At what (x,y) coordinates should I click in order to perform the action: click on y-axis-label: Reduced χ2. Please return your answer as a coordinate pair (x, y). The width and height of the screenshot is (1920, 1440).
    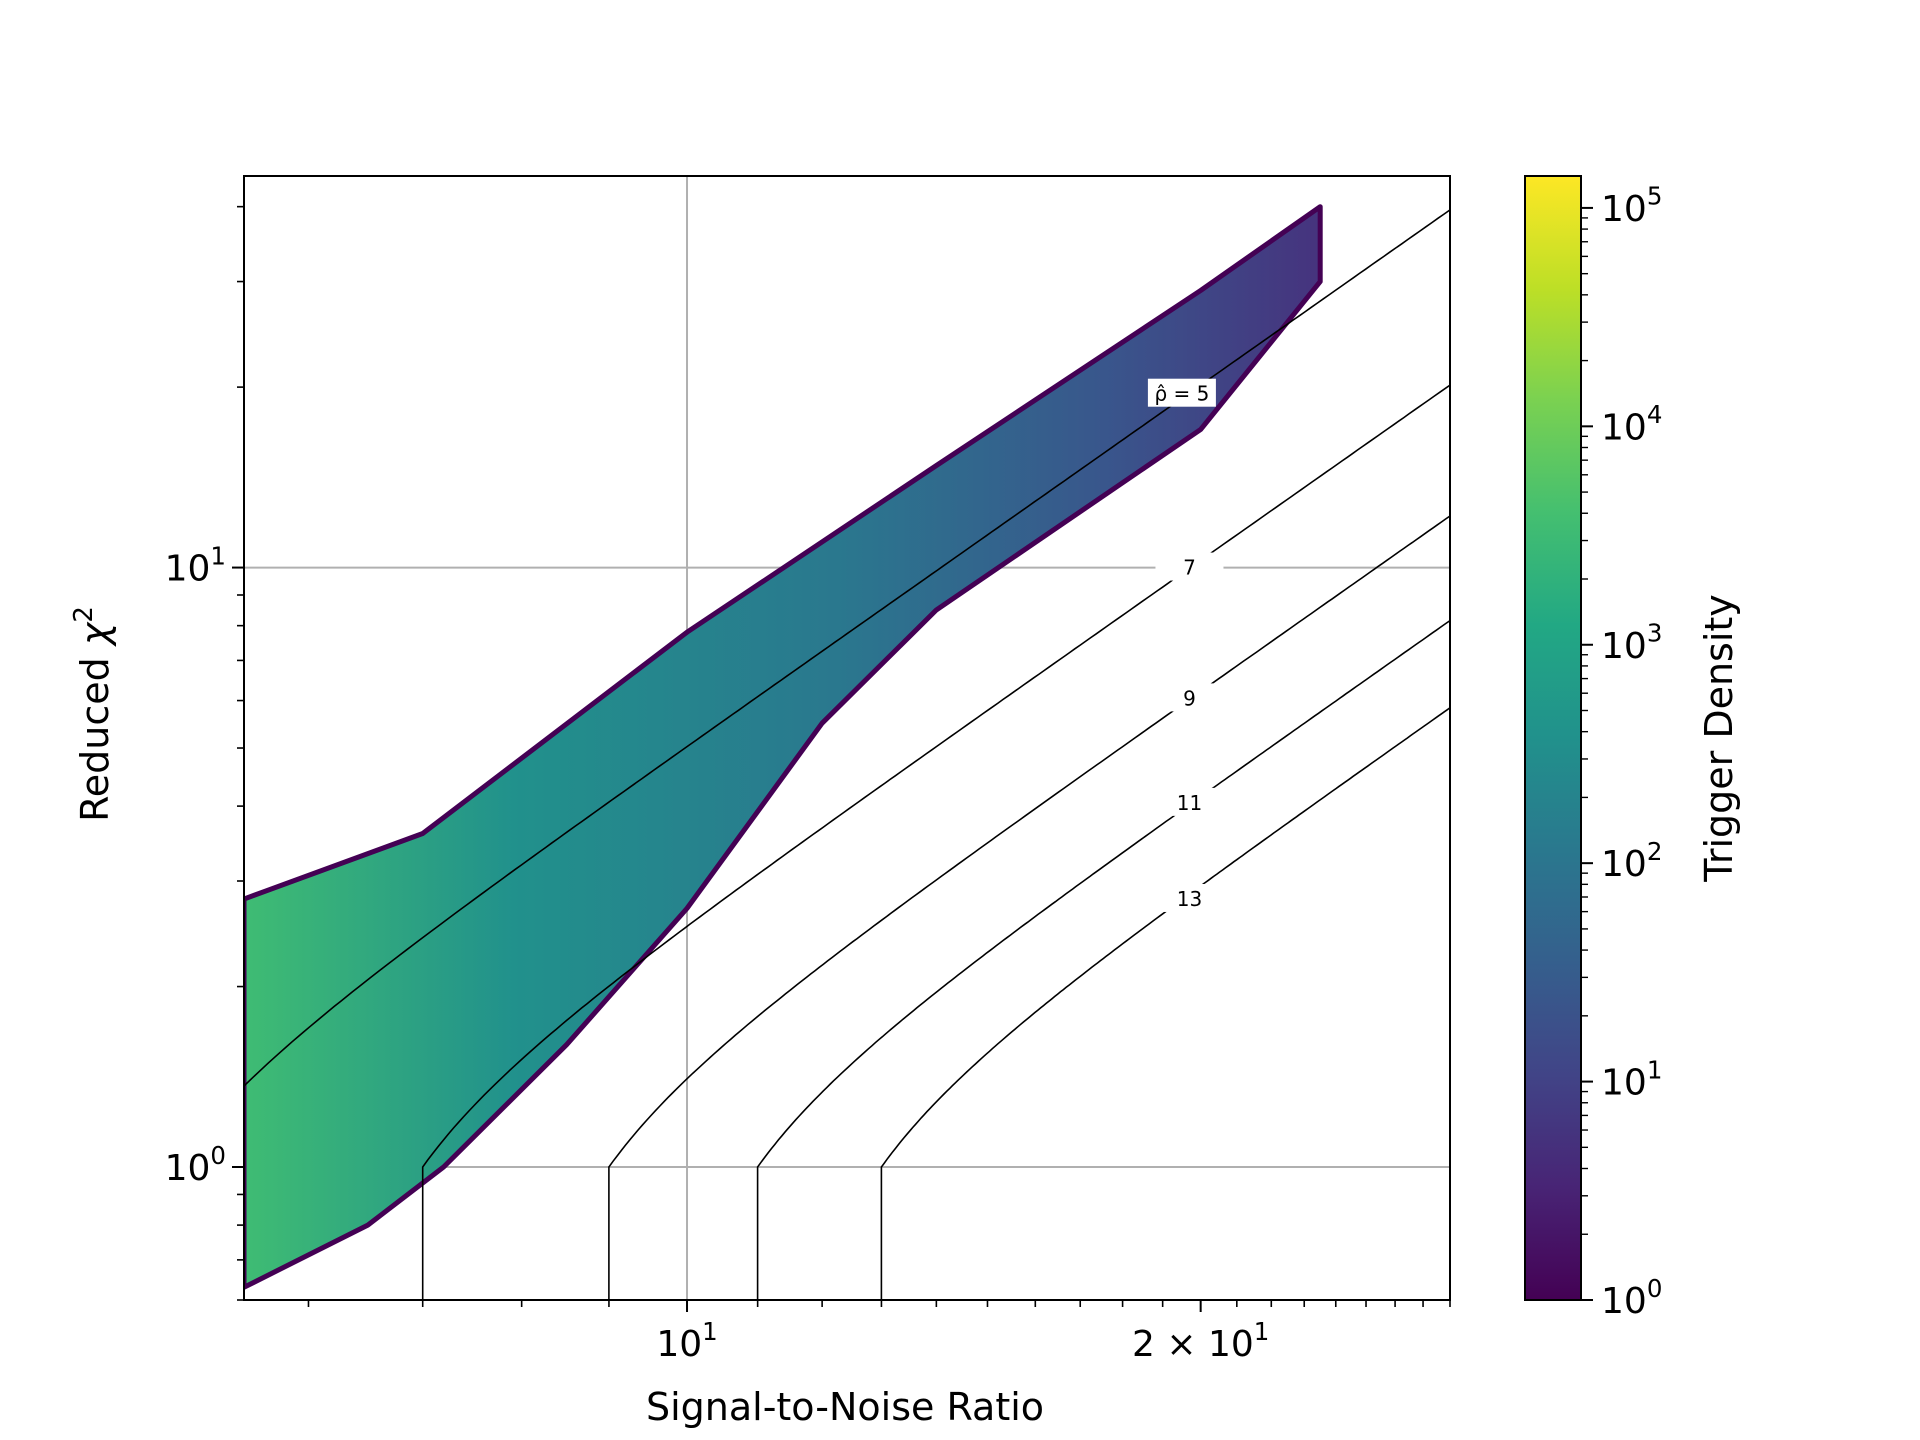
    Looking at the image, I should click on (93, 714).